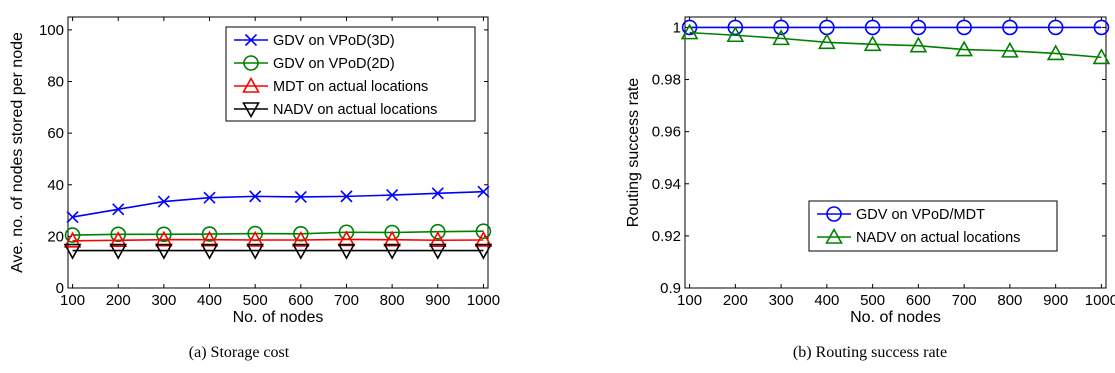 The width and height of the screenshot is (1115, 373). What do you see at coordinates (60, 288) in the screenshot?
I see `y-tick-label: 0` at bounding box center [60, 288].